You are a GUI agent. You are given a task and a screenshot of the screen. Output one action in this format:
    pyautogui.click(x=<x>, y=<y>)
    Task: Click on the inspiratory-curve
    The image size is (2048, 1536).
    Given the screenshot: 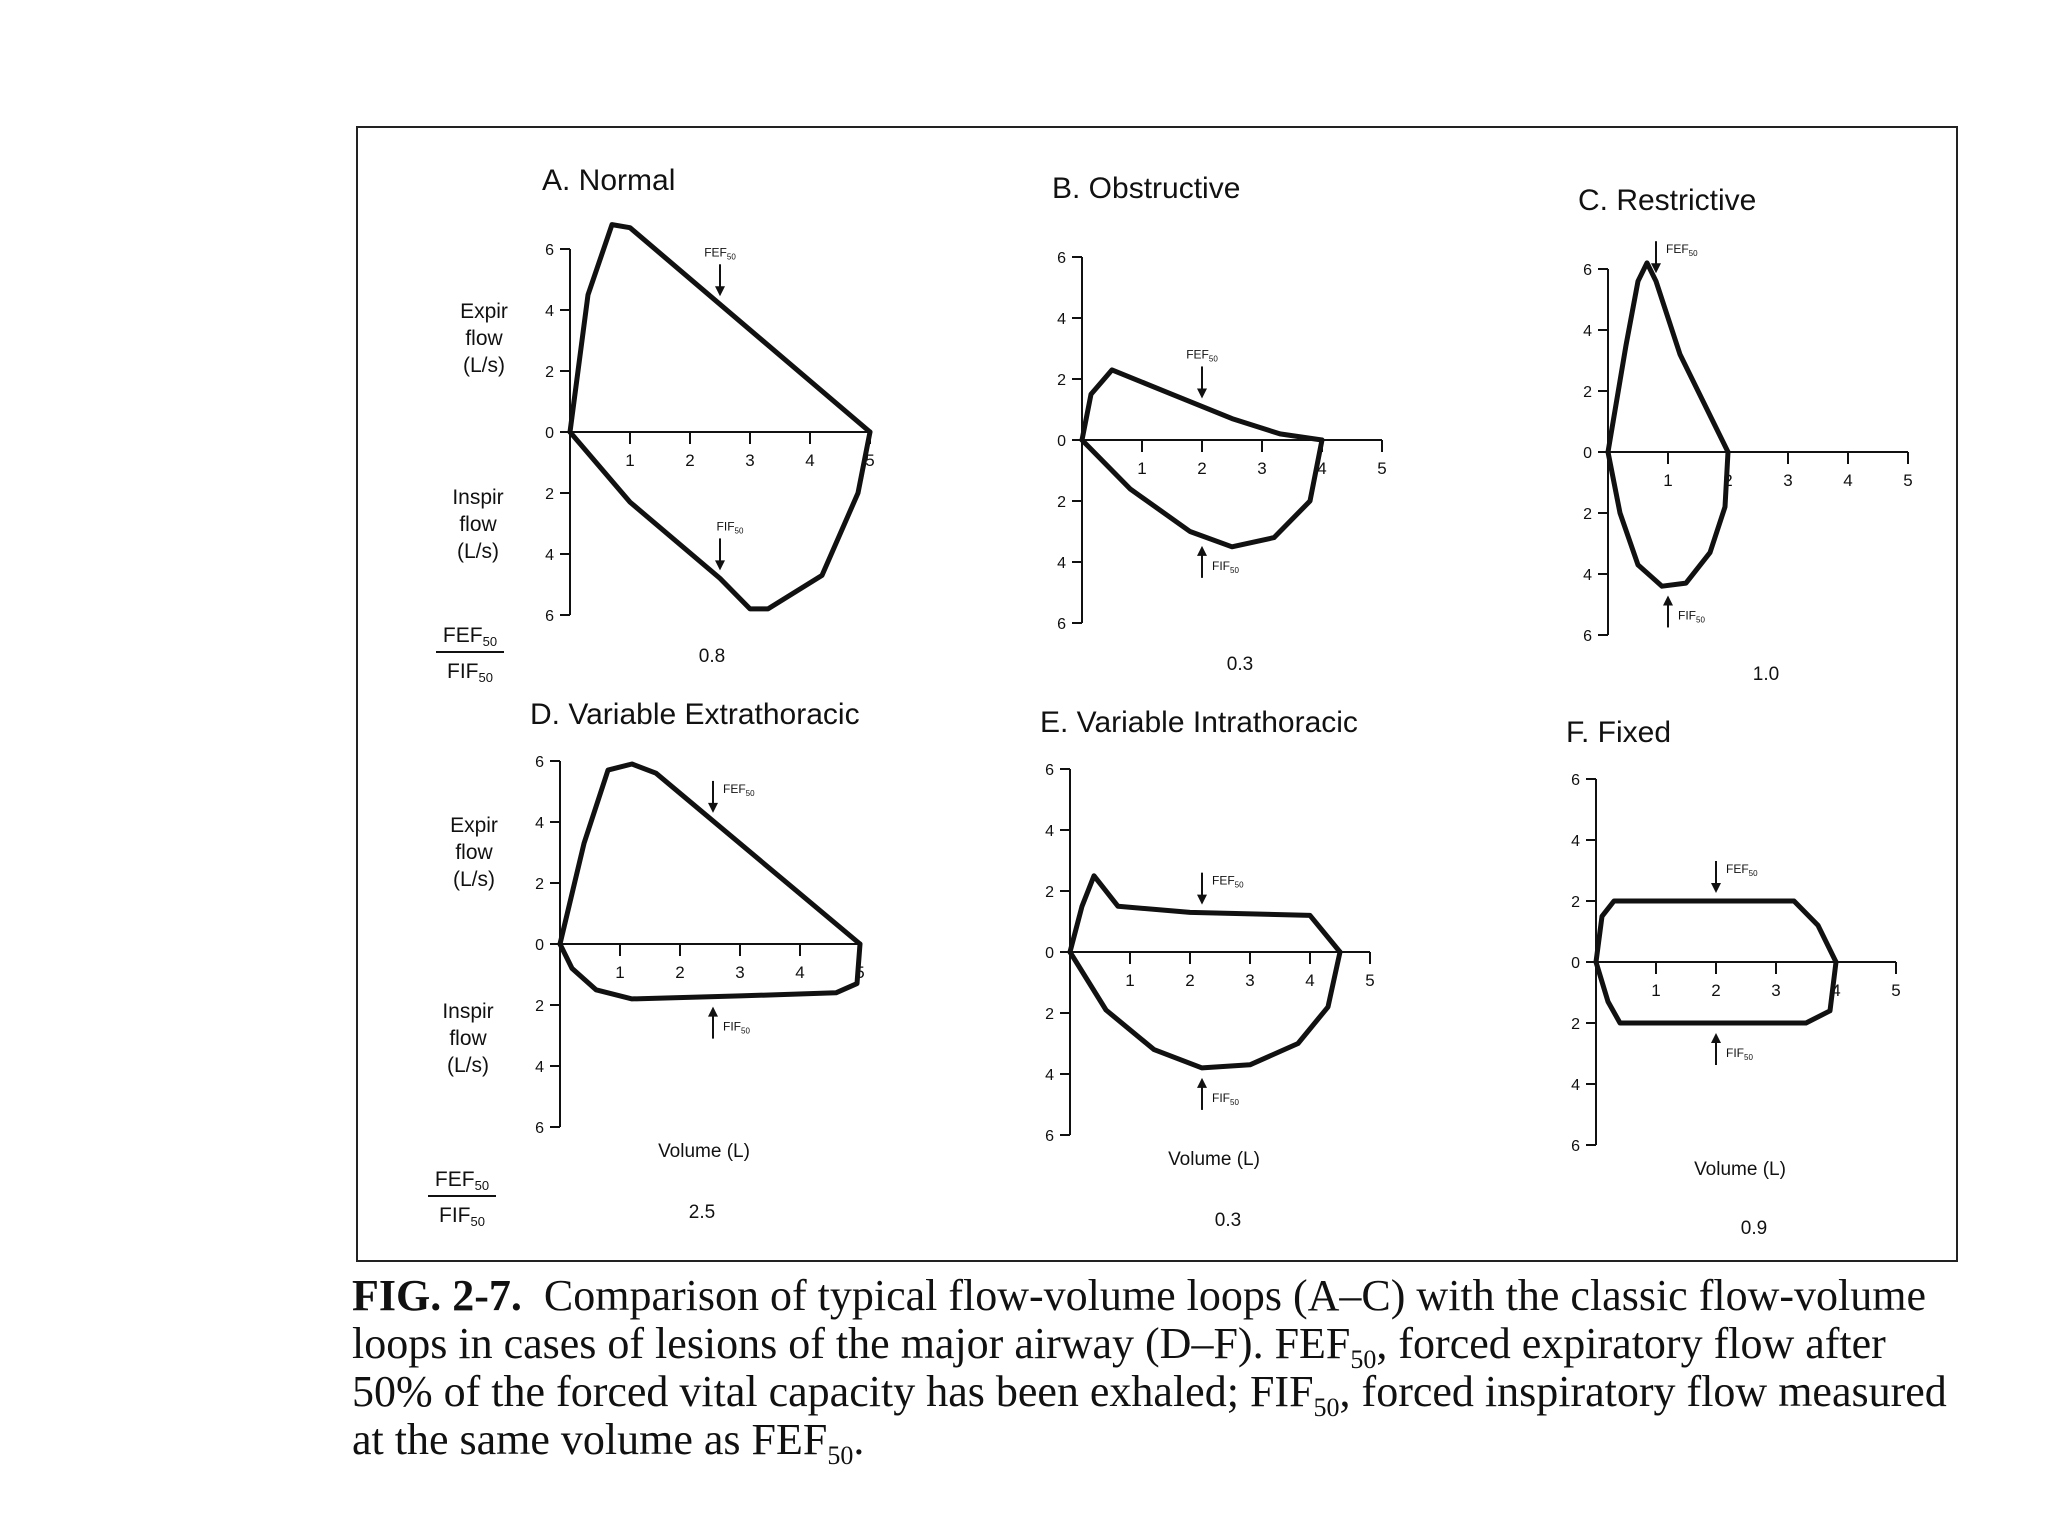 What is the action you would take?
    pyautogui.click(x=1668, y=519)
    